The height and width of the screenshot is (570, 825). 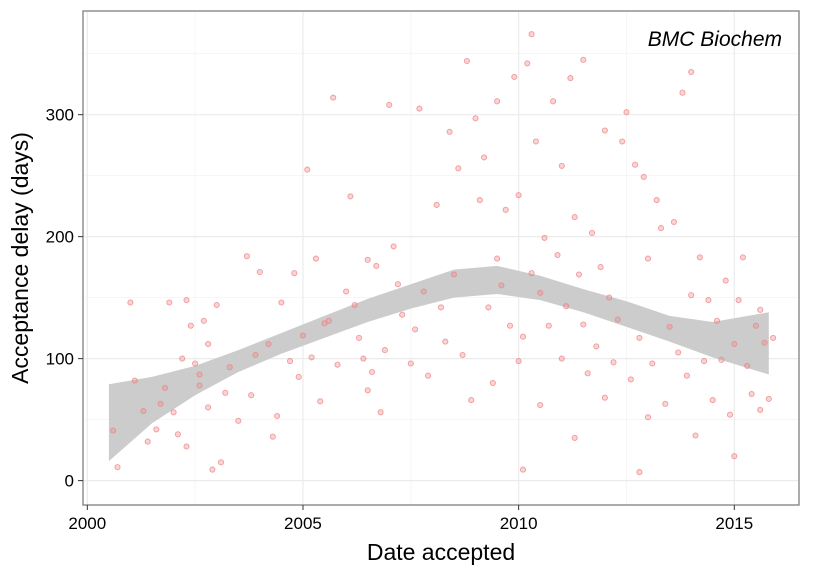 What do you see at coordinates (715, 39) in the screenshot?
I see `journal-annotation: BMC Biochem` at bounding box center [715, 39].